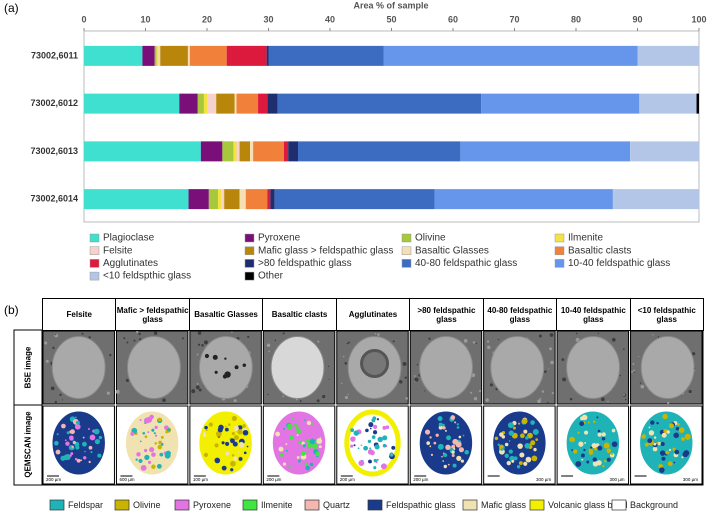  What do you see at coordinates (504, 505) in the screenshot?
I see `legend-label: Mafic glass` at bounding box center [504, 505].